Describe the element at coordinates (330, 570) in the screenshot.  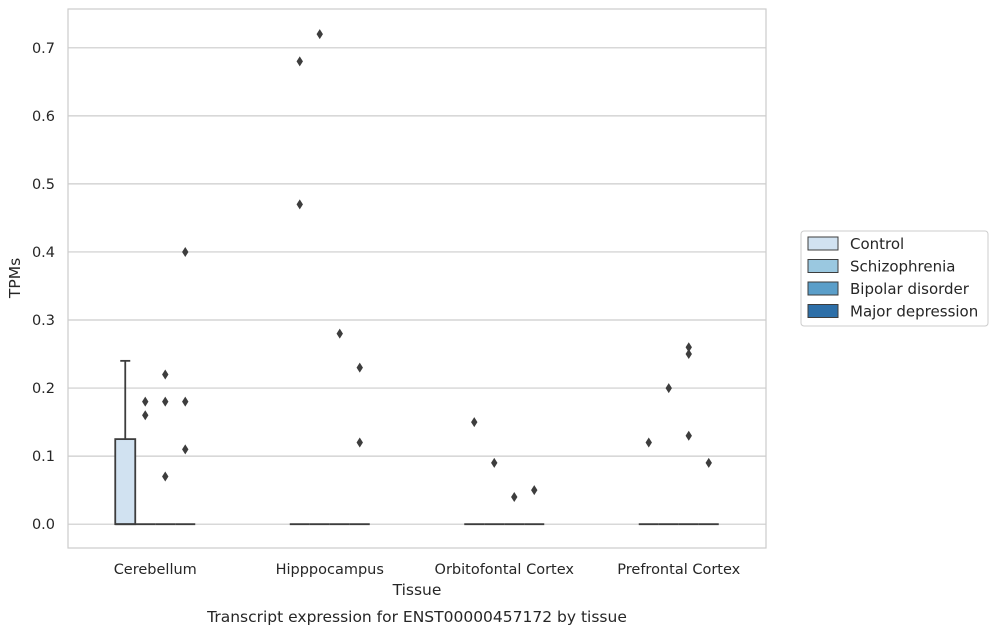
I see `x-tick-label: Hipppocampus` at that location.